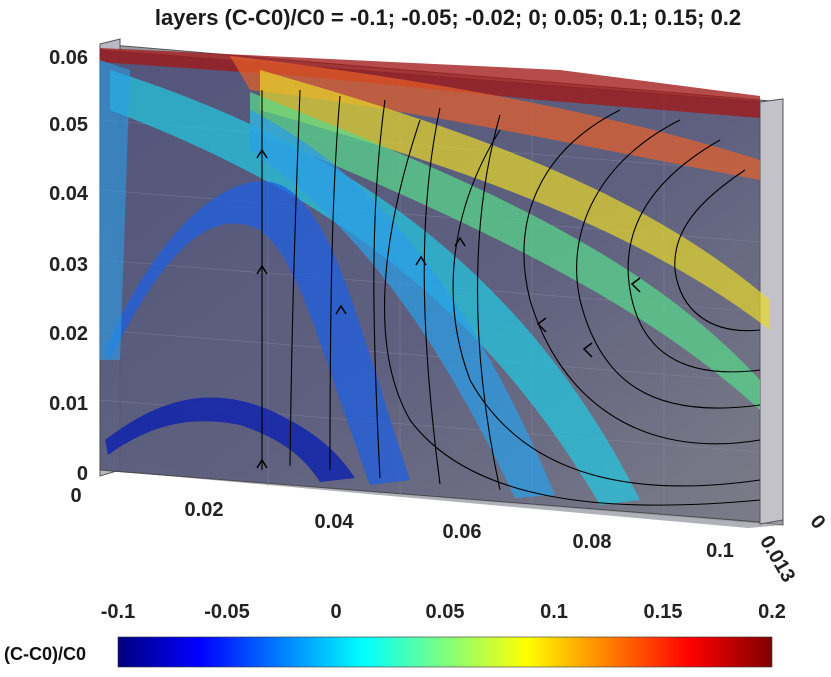 Image resolution: width=831 pixels, height=677 pixels. What do you see at coordinates (75, 496) in the screenshot?
I see `x-tick-label: 0` at bounding box center [75, 496].